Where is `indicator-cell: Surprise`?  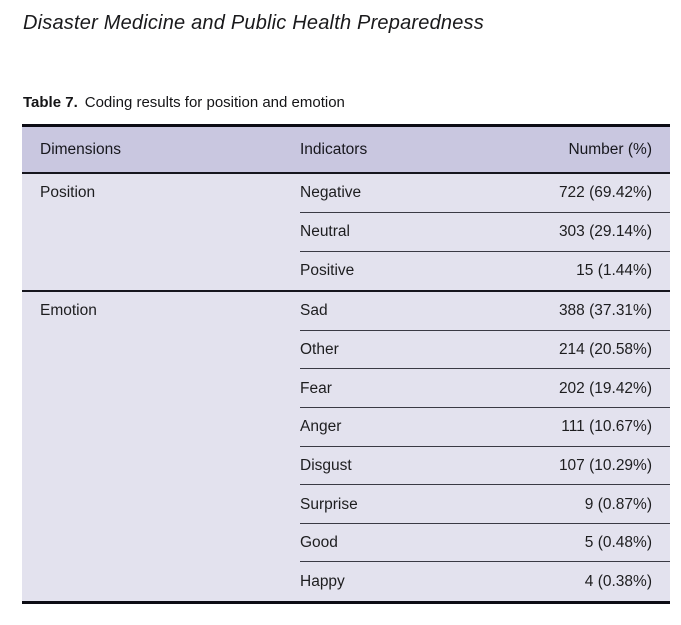
indicator-cell: Surprise is located at coordinates (385, 504).